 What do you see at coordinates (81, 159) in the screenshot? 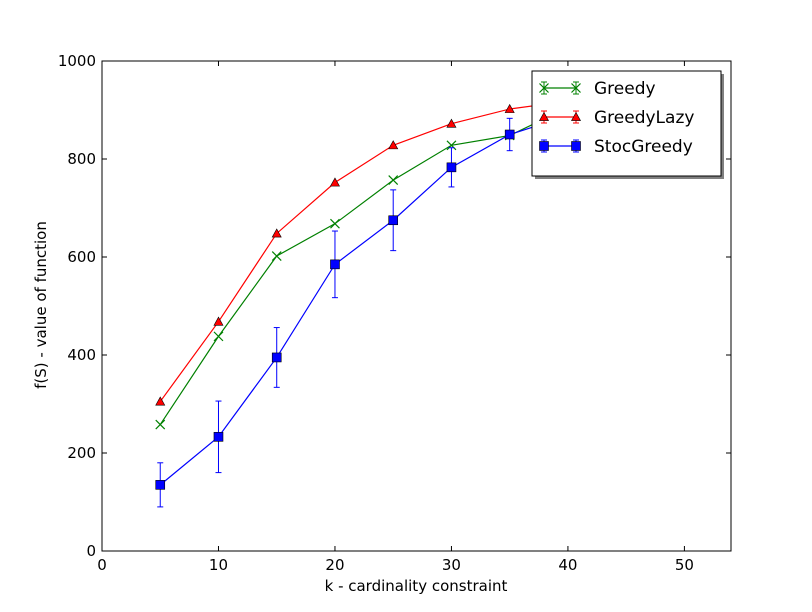
I see `y-tick-label: 800` at bounding box center [81, 159].